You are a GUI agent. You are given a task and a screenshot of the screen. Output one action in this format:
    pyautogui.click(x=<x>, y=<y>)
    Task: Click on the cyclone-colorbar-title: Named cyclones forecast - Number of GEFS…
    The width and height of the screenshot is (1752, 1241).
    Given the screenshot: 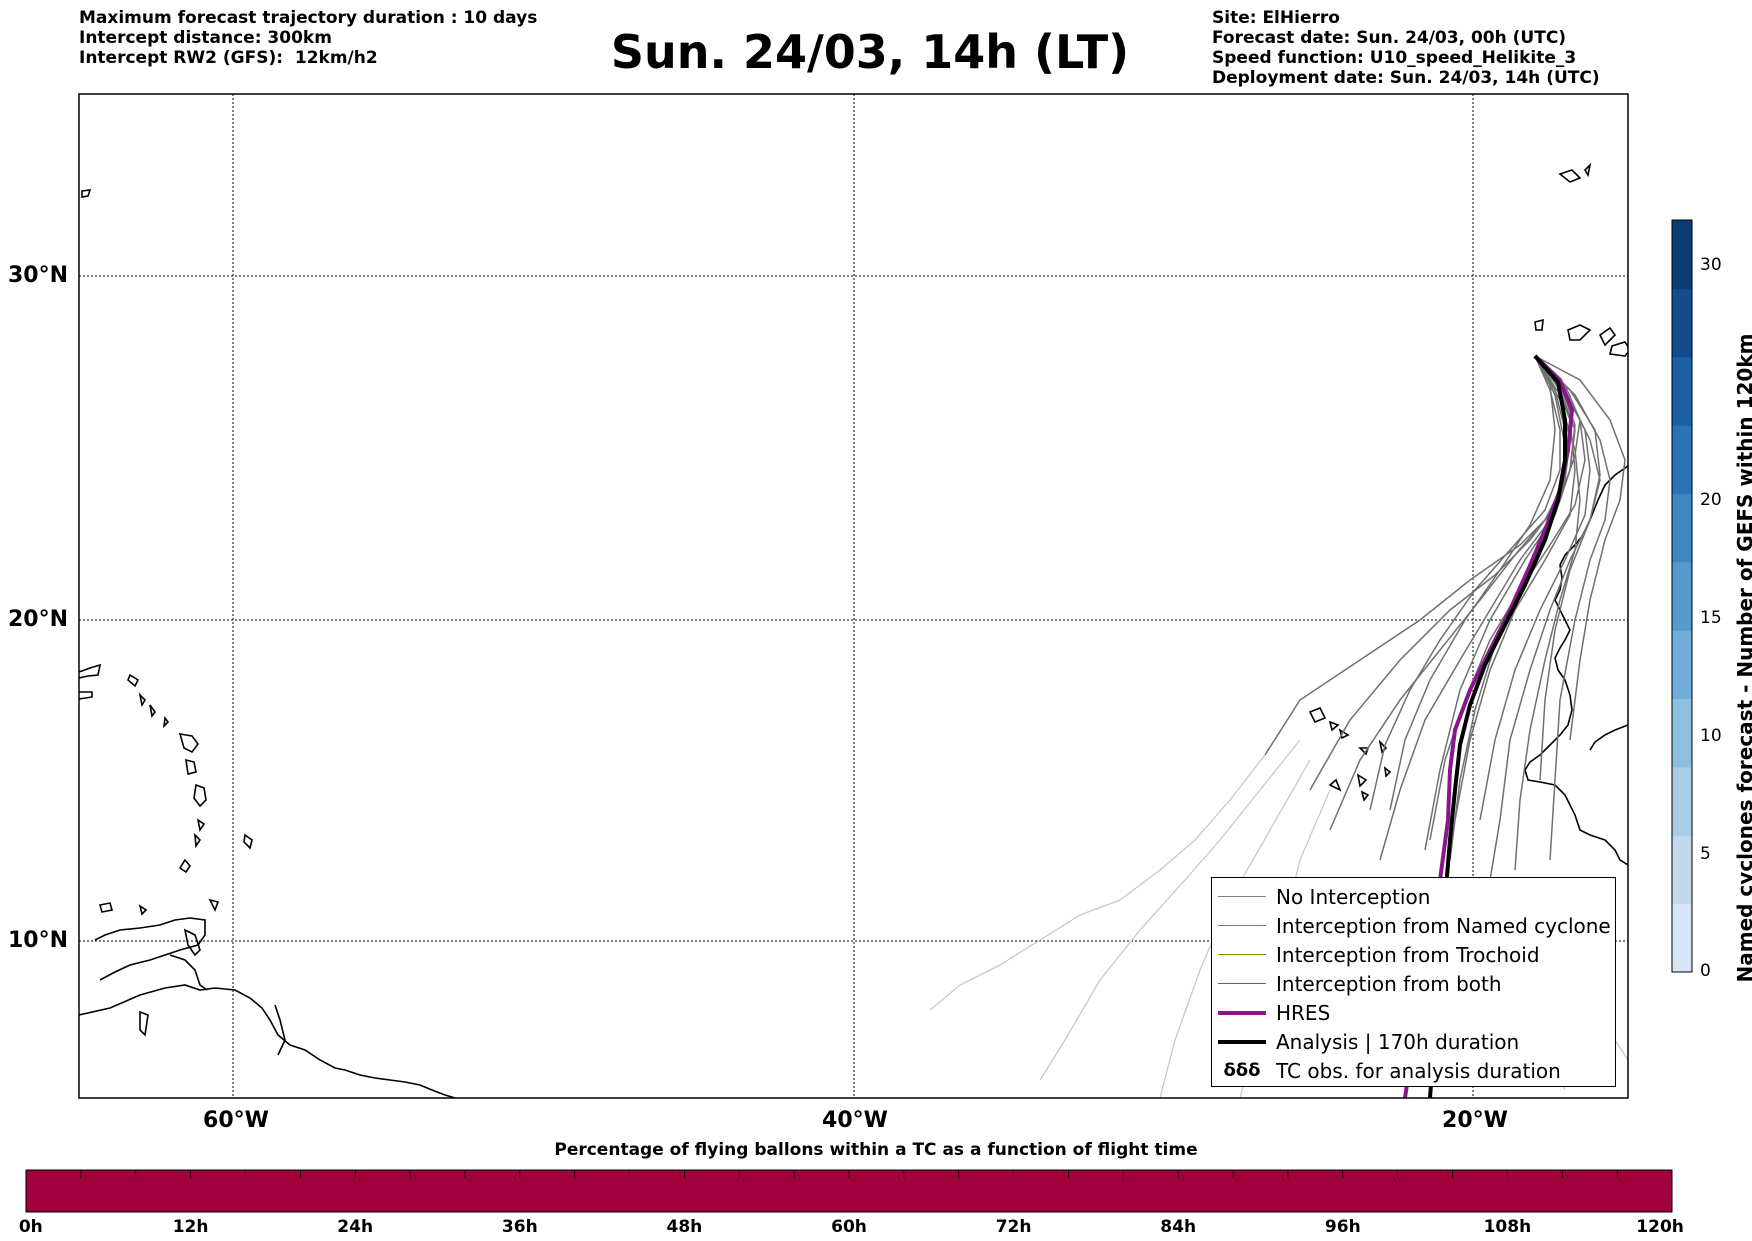 What is the action you would take?
    pyautogui.click(x=1742, y=658)
    